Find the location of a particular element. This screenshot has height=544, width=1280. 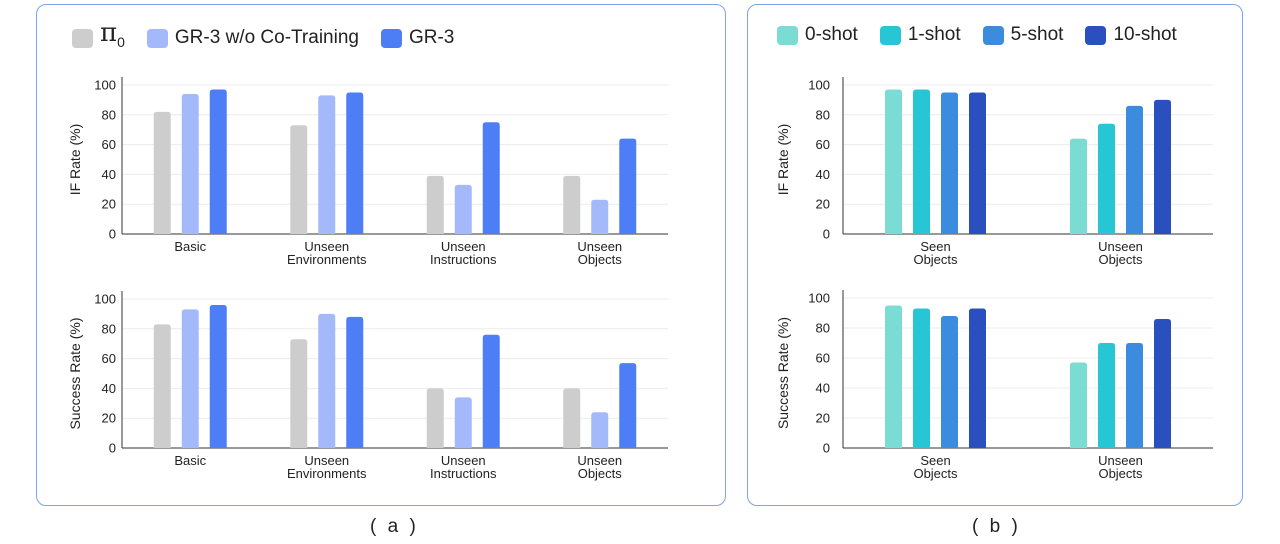

legend-item-pi0: π0 is located at coordinates (98, 36).